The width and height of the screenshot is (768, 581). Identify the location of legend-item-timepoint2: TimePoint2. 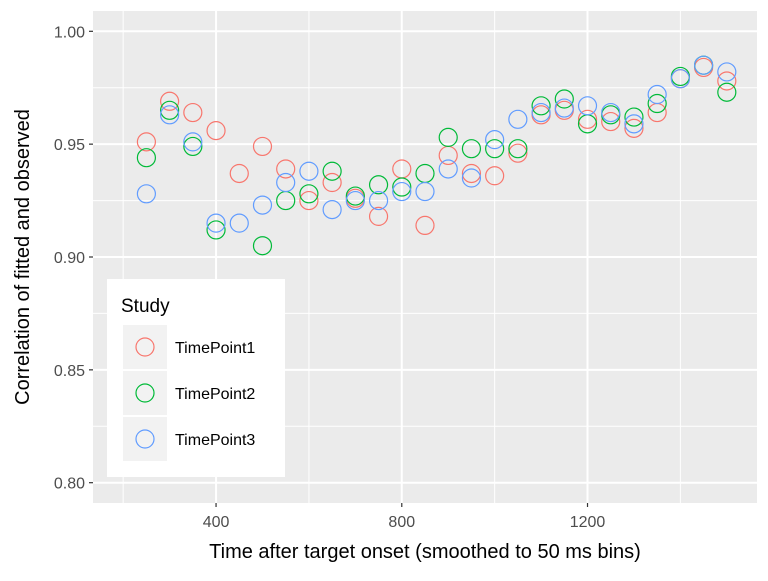
(189, 393).